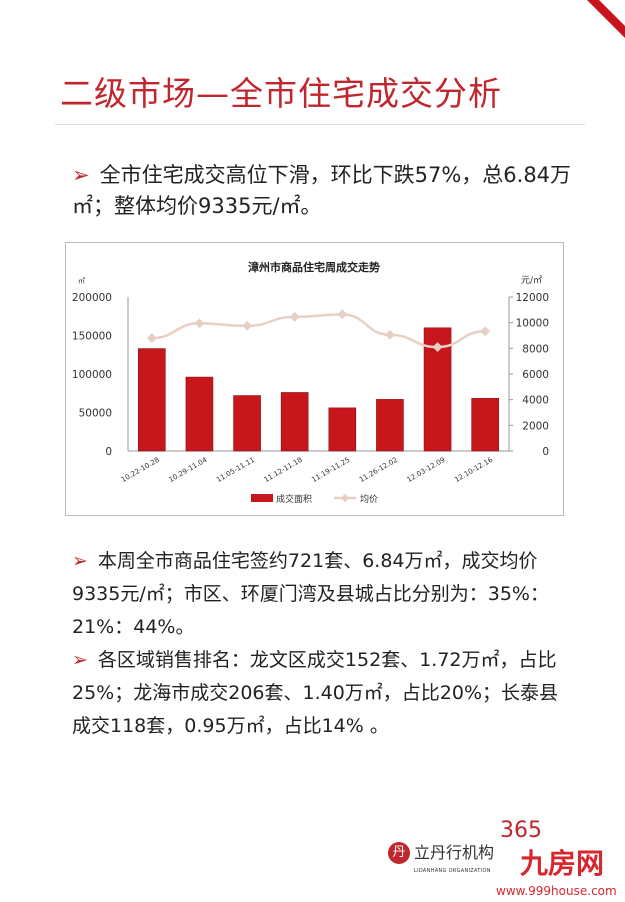 This screenshot has width=625, height=902. I want to click on x-tick-label: 12.10-12.16, so click(473, 470).